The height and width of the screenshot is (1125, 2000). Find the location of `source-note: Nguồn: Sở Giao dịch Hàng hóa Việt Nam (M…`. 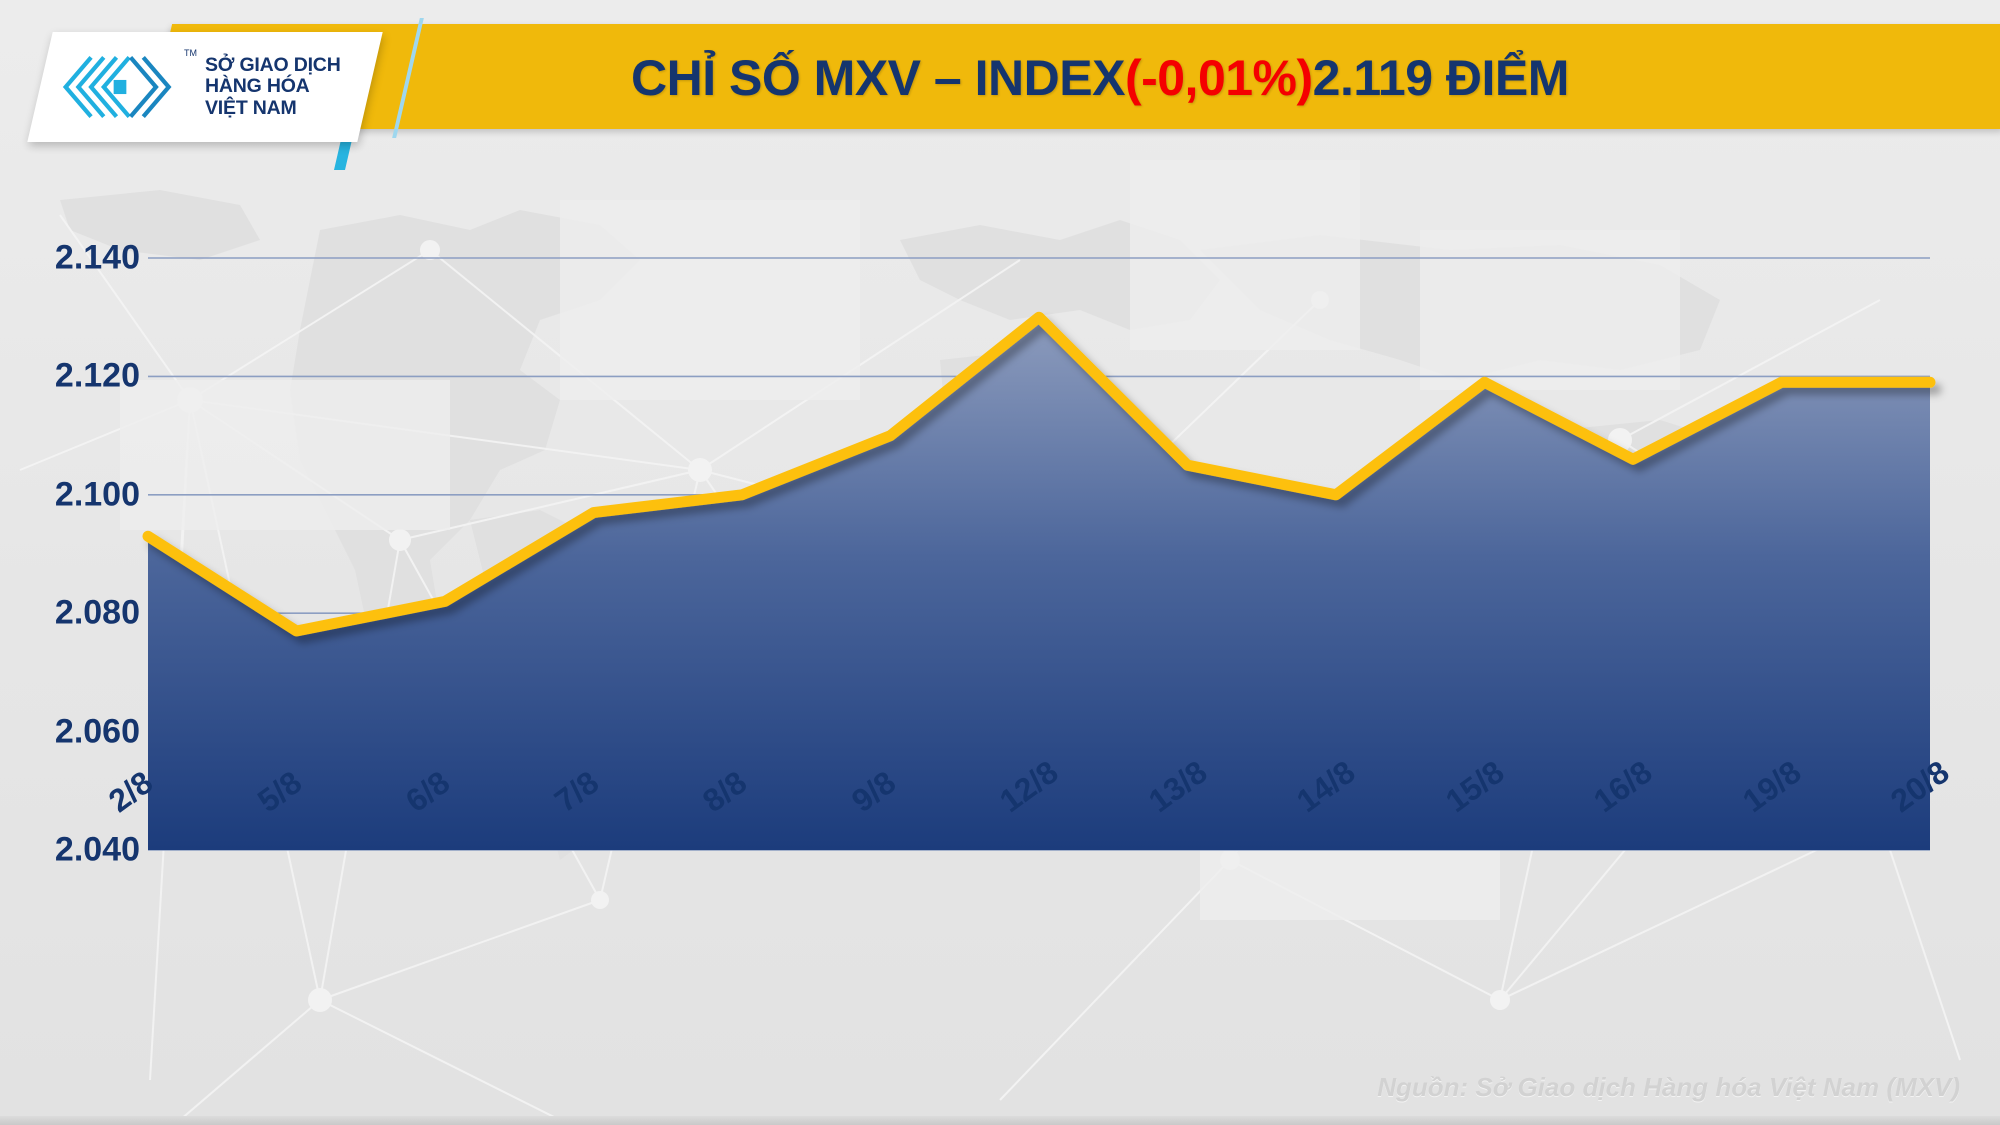

source-note: Nguồn: Sở Giao dịch Hàng hóa Việt Nam (M… is located at coordinates (1668, 1087).